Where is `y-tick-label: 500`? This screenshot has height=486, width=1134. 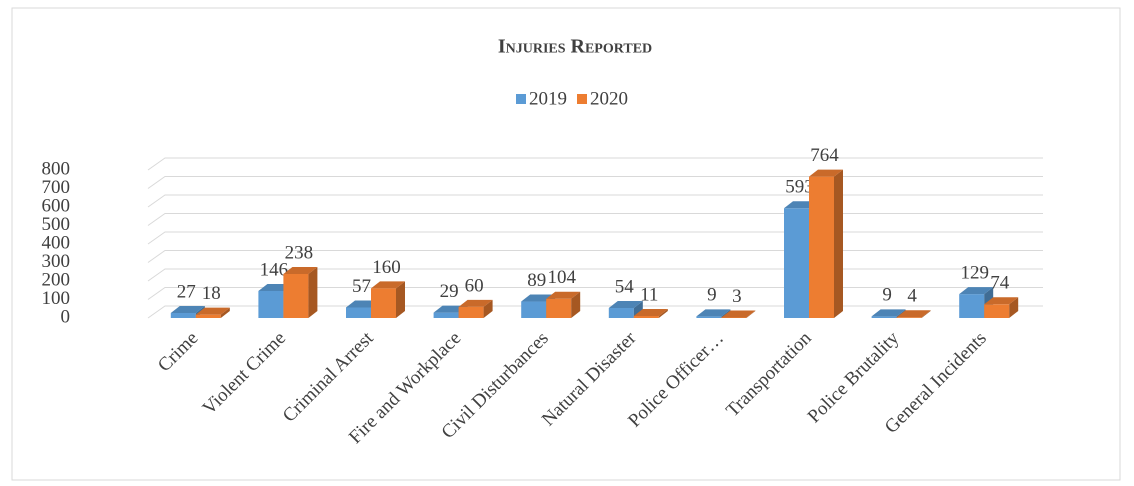 y-tick-label: 500 is located at coordinates (56, 224).